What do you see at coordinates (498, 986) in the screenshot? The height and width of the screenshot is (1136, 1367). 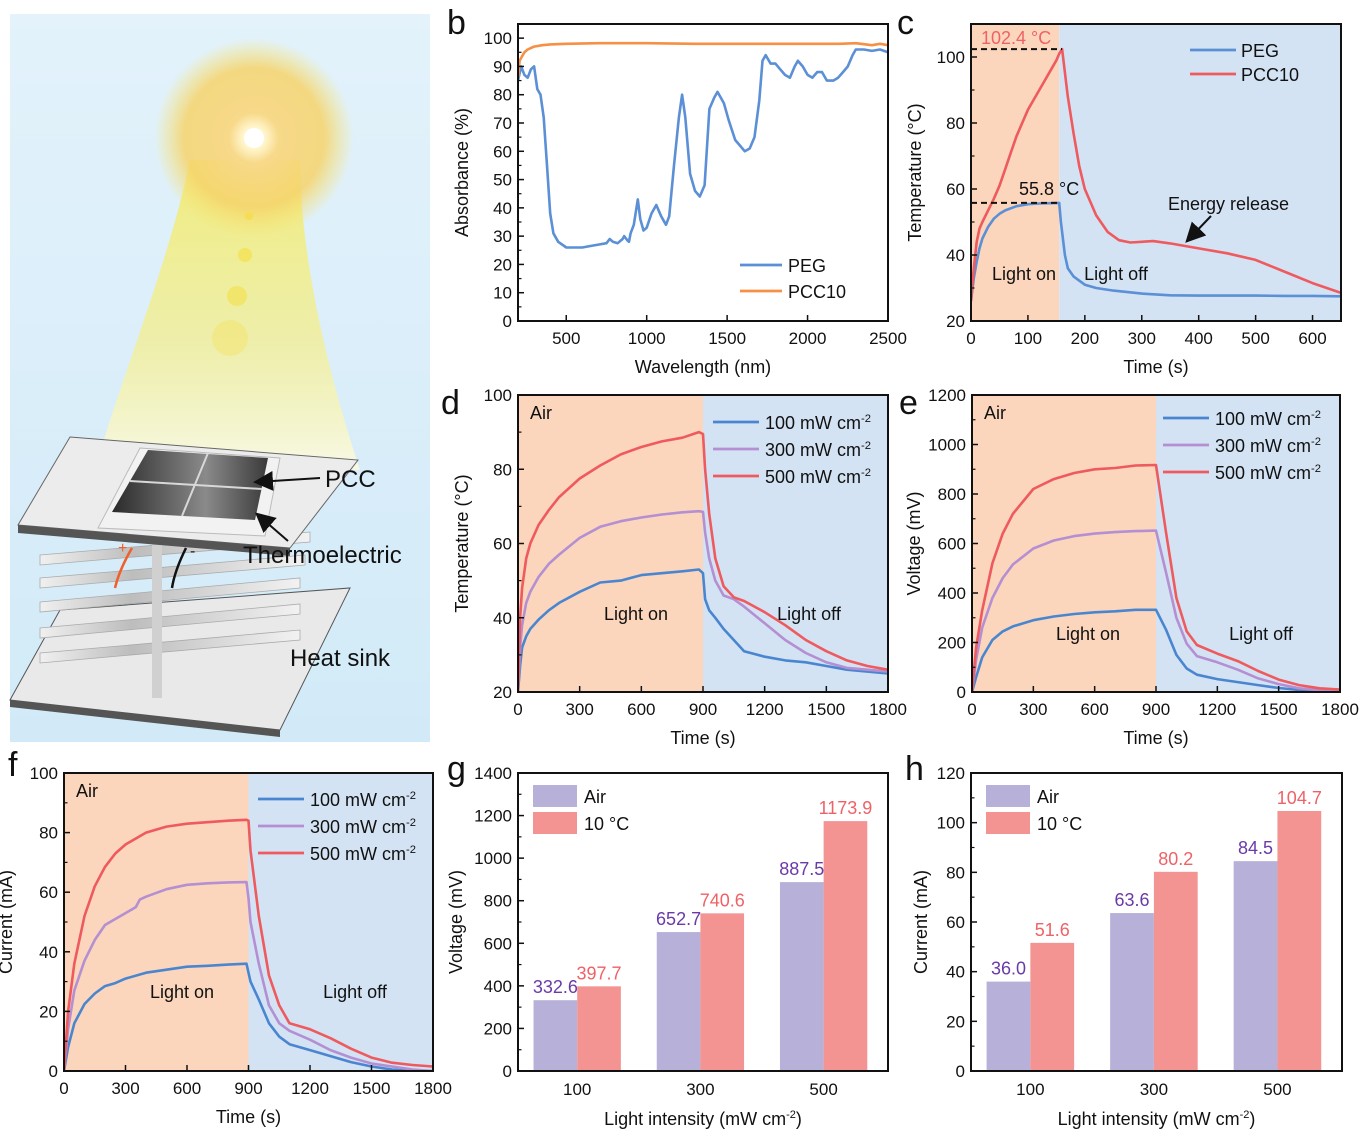 I see `y-tick-label: 400` at bounding box center [498, 986].